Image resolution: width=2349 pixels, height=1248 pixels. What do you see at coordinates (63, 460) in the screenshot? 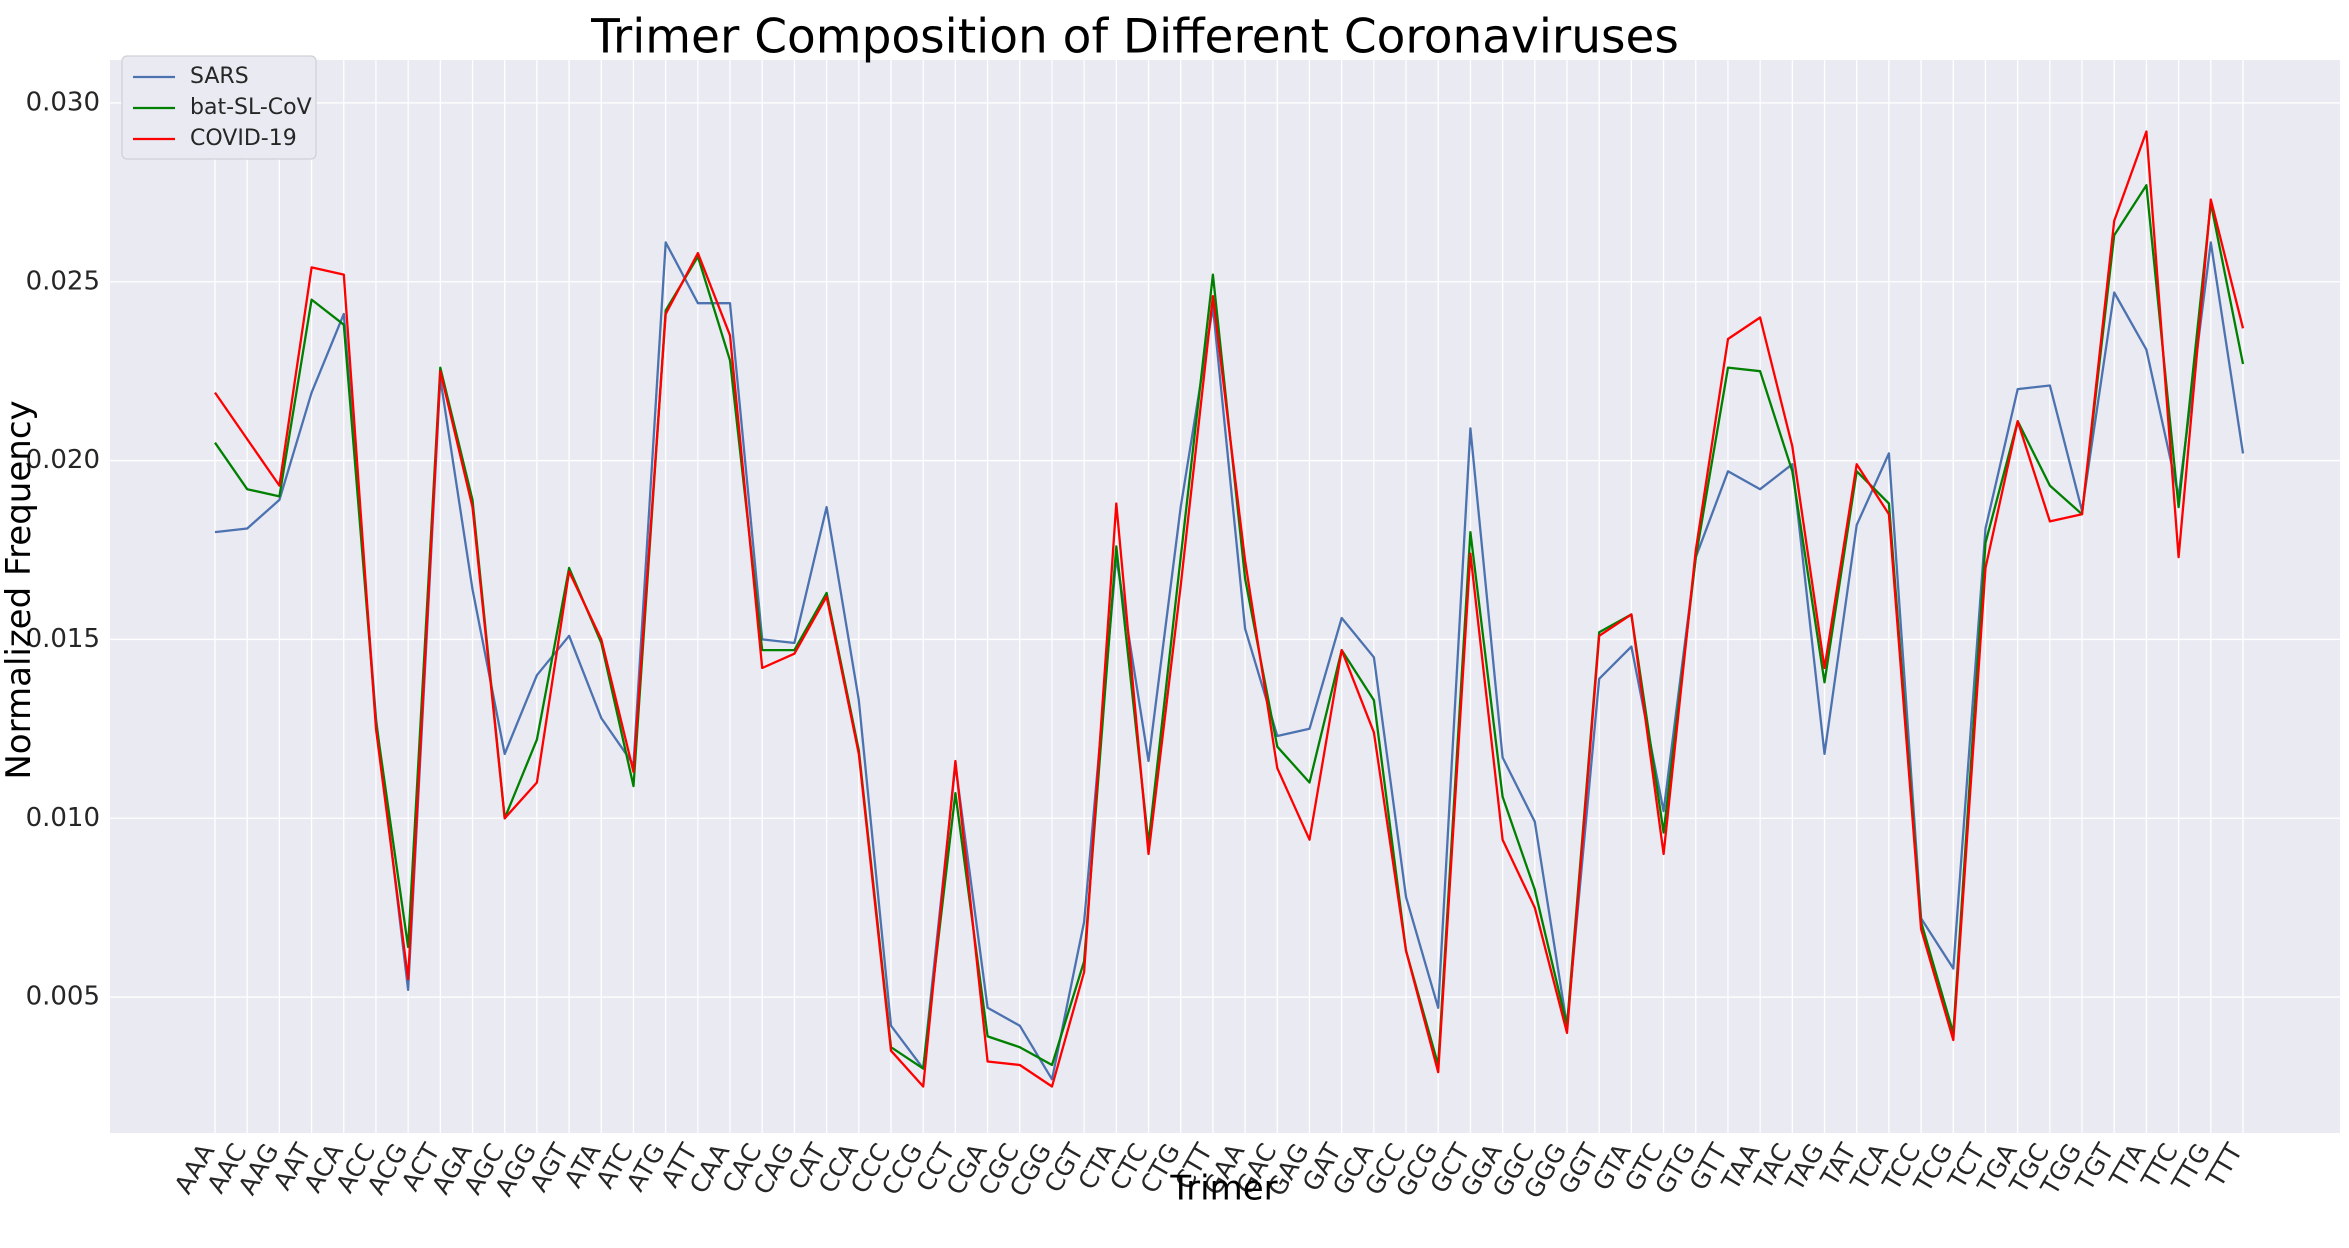
I see `y-tick-label: 0.020` at bounding box center [63, 460].